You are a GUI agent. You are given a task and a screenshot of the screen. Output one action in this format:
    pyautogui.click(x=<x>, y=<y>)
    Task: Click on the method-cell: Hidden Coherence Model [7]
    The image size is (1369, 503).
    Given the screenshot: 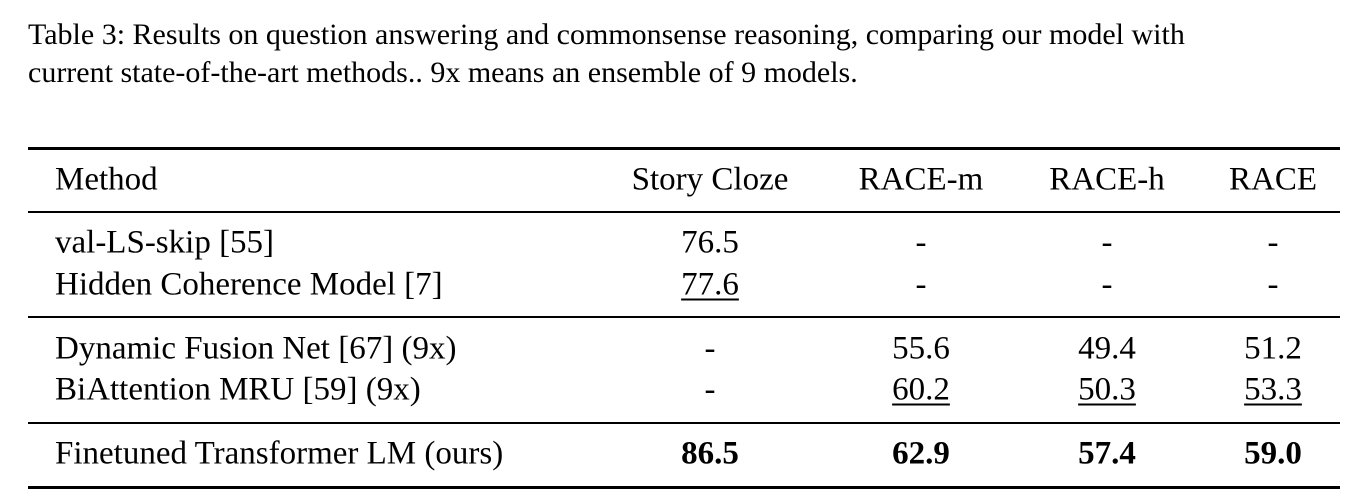 What is the action you would take?
    pyautogui.click(x=249, y=284)
    